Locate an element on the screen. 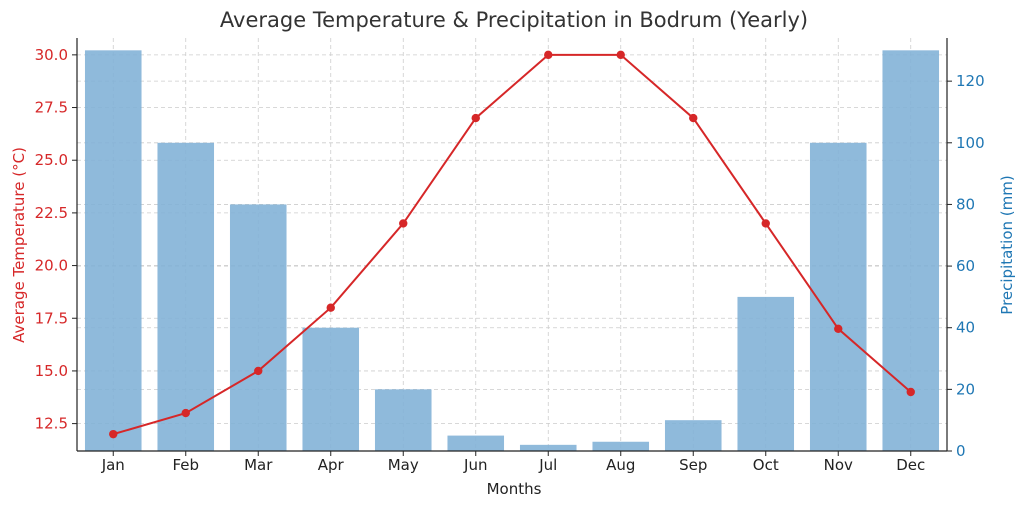 This screenshot has width=1024, height=507. y-left-tick-label: 12.5 is located at coordinates (51, 424).